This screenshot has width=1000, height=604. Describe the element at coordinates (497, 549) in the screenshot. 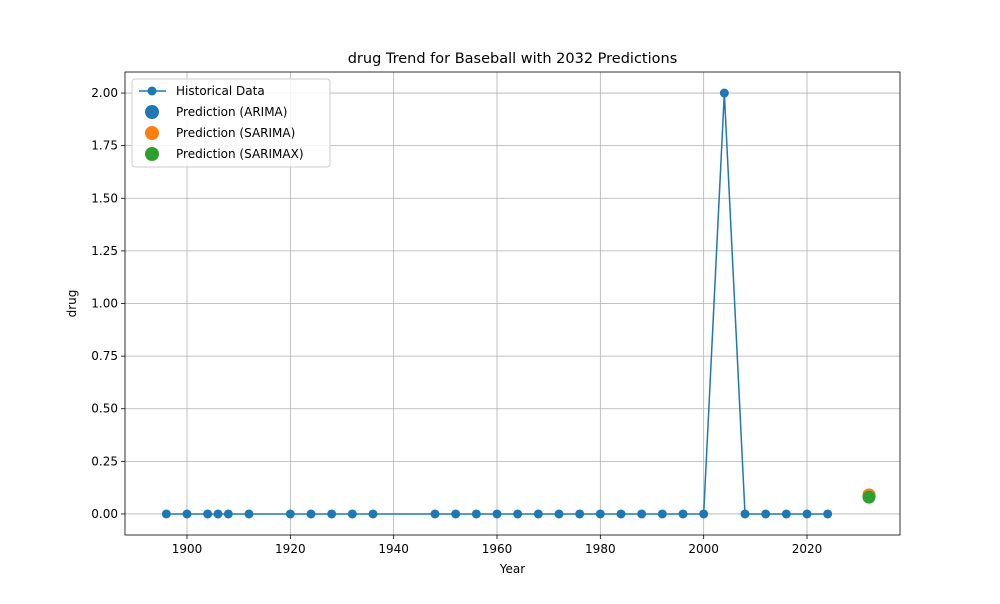

I see `x-tick-label: 1960` at that location.